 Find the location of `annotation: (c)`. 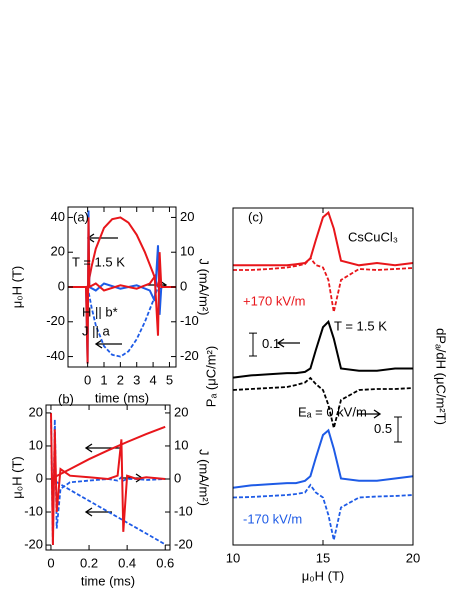

annotation: (c) is located at coordinates (255, 216).